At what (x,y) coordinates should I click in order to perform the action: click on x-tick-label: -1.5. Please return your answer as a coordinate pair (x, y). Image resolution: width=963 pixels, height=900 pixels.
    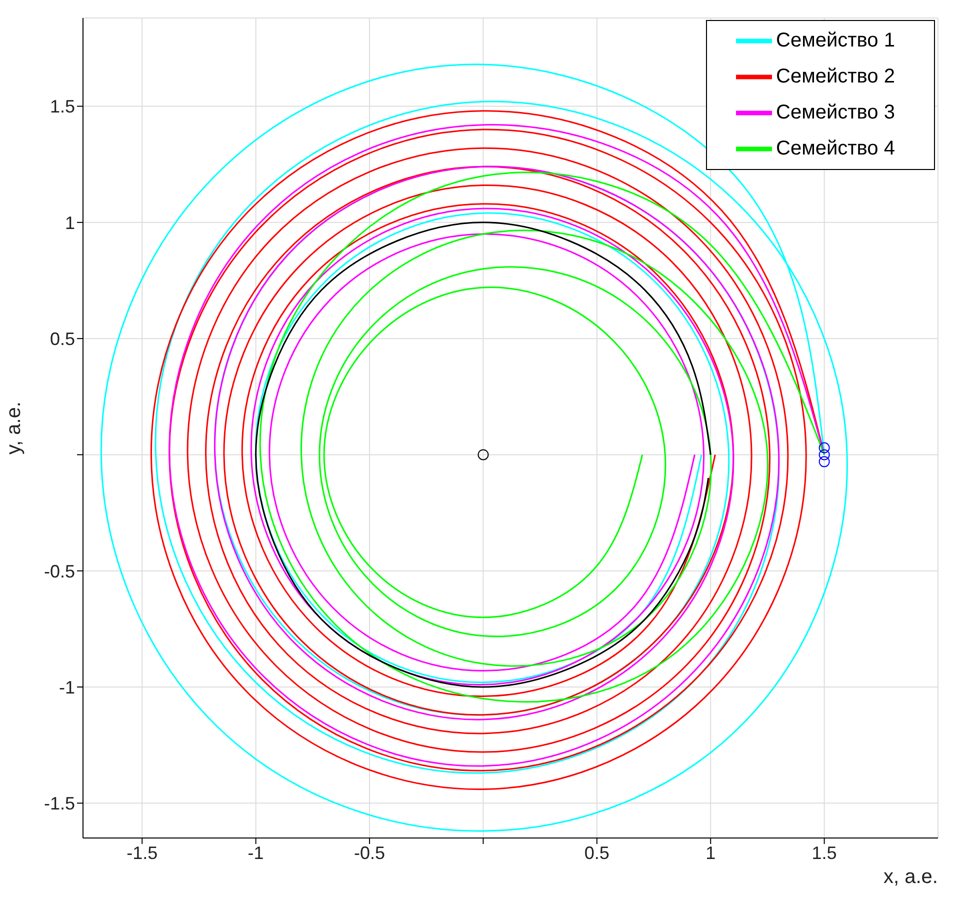
    Looking at the image, I should click on (142, 852).